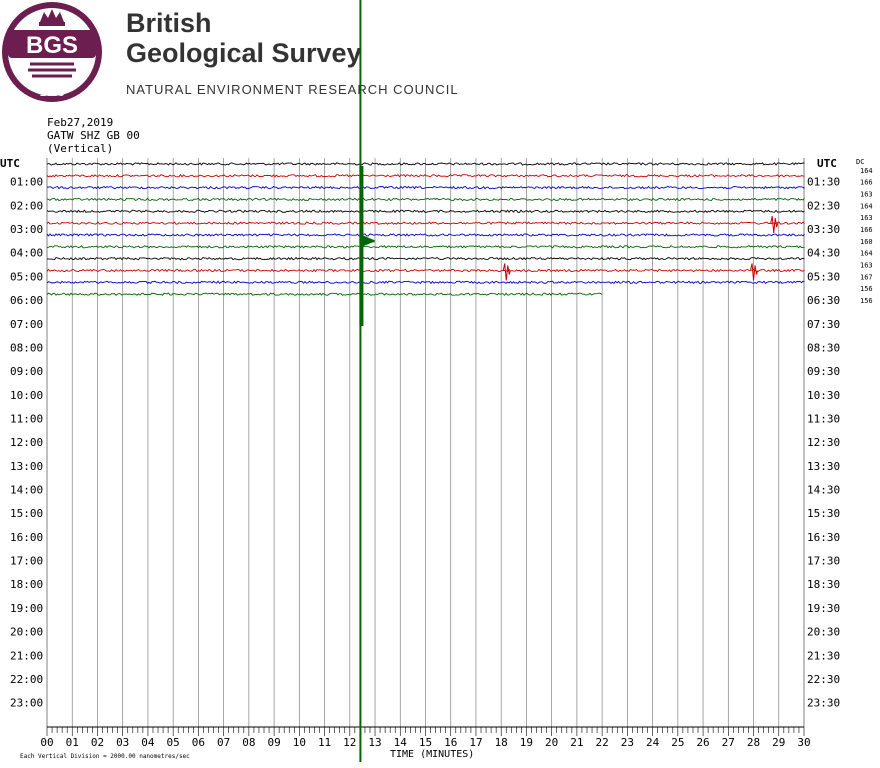  I want to click on left-hour-label: 10:00, so click(26, 395).